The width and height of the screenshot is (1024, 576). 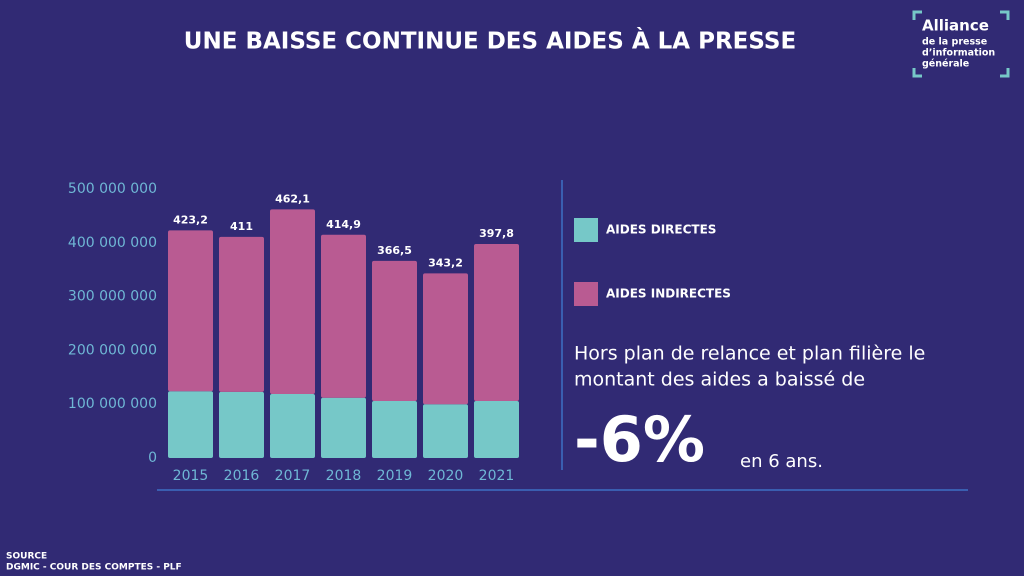 What do you see at coordinates (781, 461) in the screenshot?
I see `highlight-suffix: en 6 ans.` at bounding box center [781, 461].